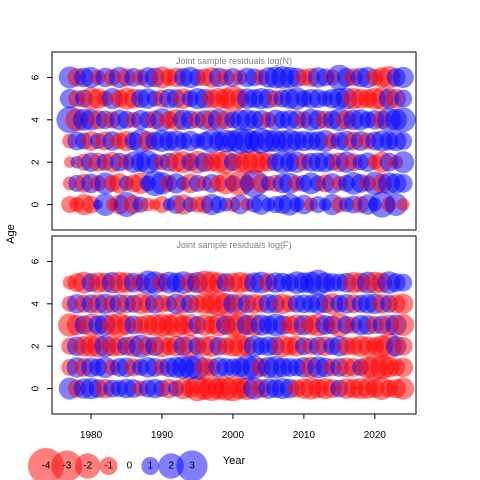  I want to click on legend-label: -2, so click(87, 466).